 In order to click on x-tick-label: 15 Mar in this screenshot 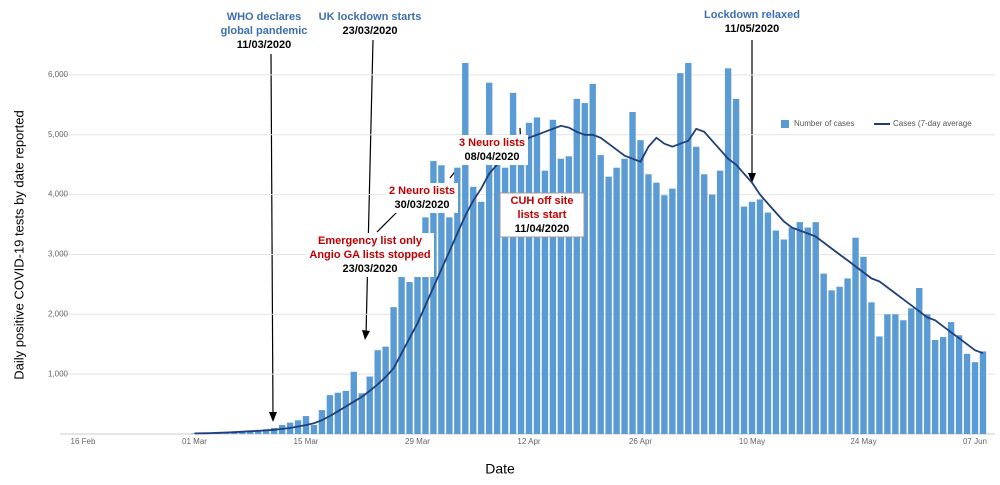, I will do `click(306, 441)`.